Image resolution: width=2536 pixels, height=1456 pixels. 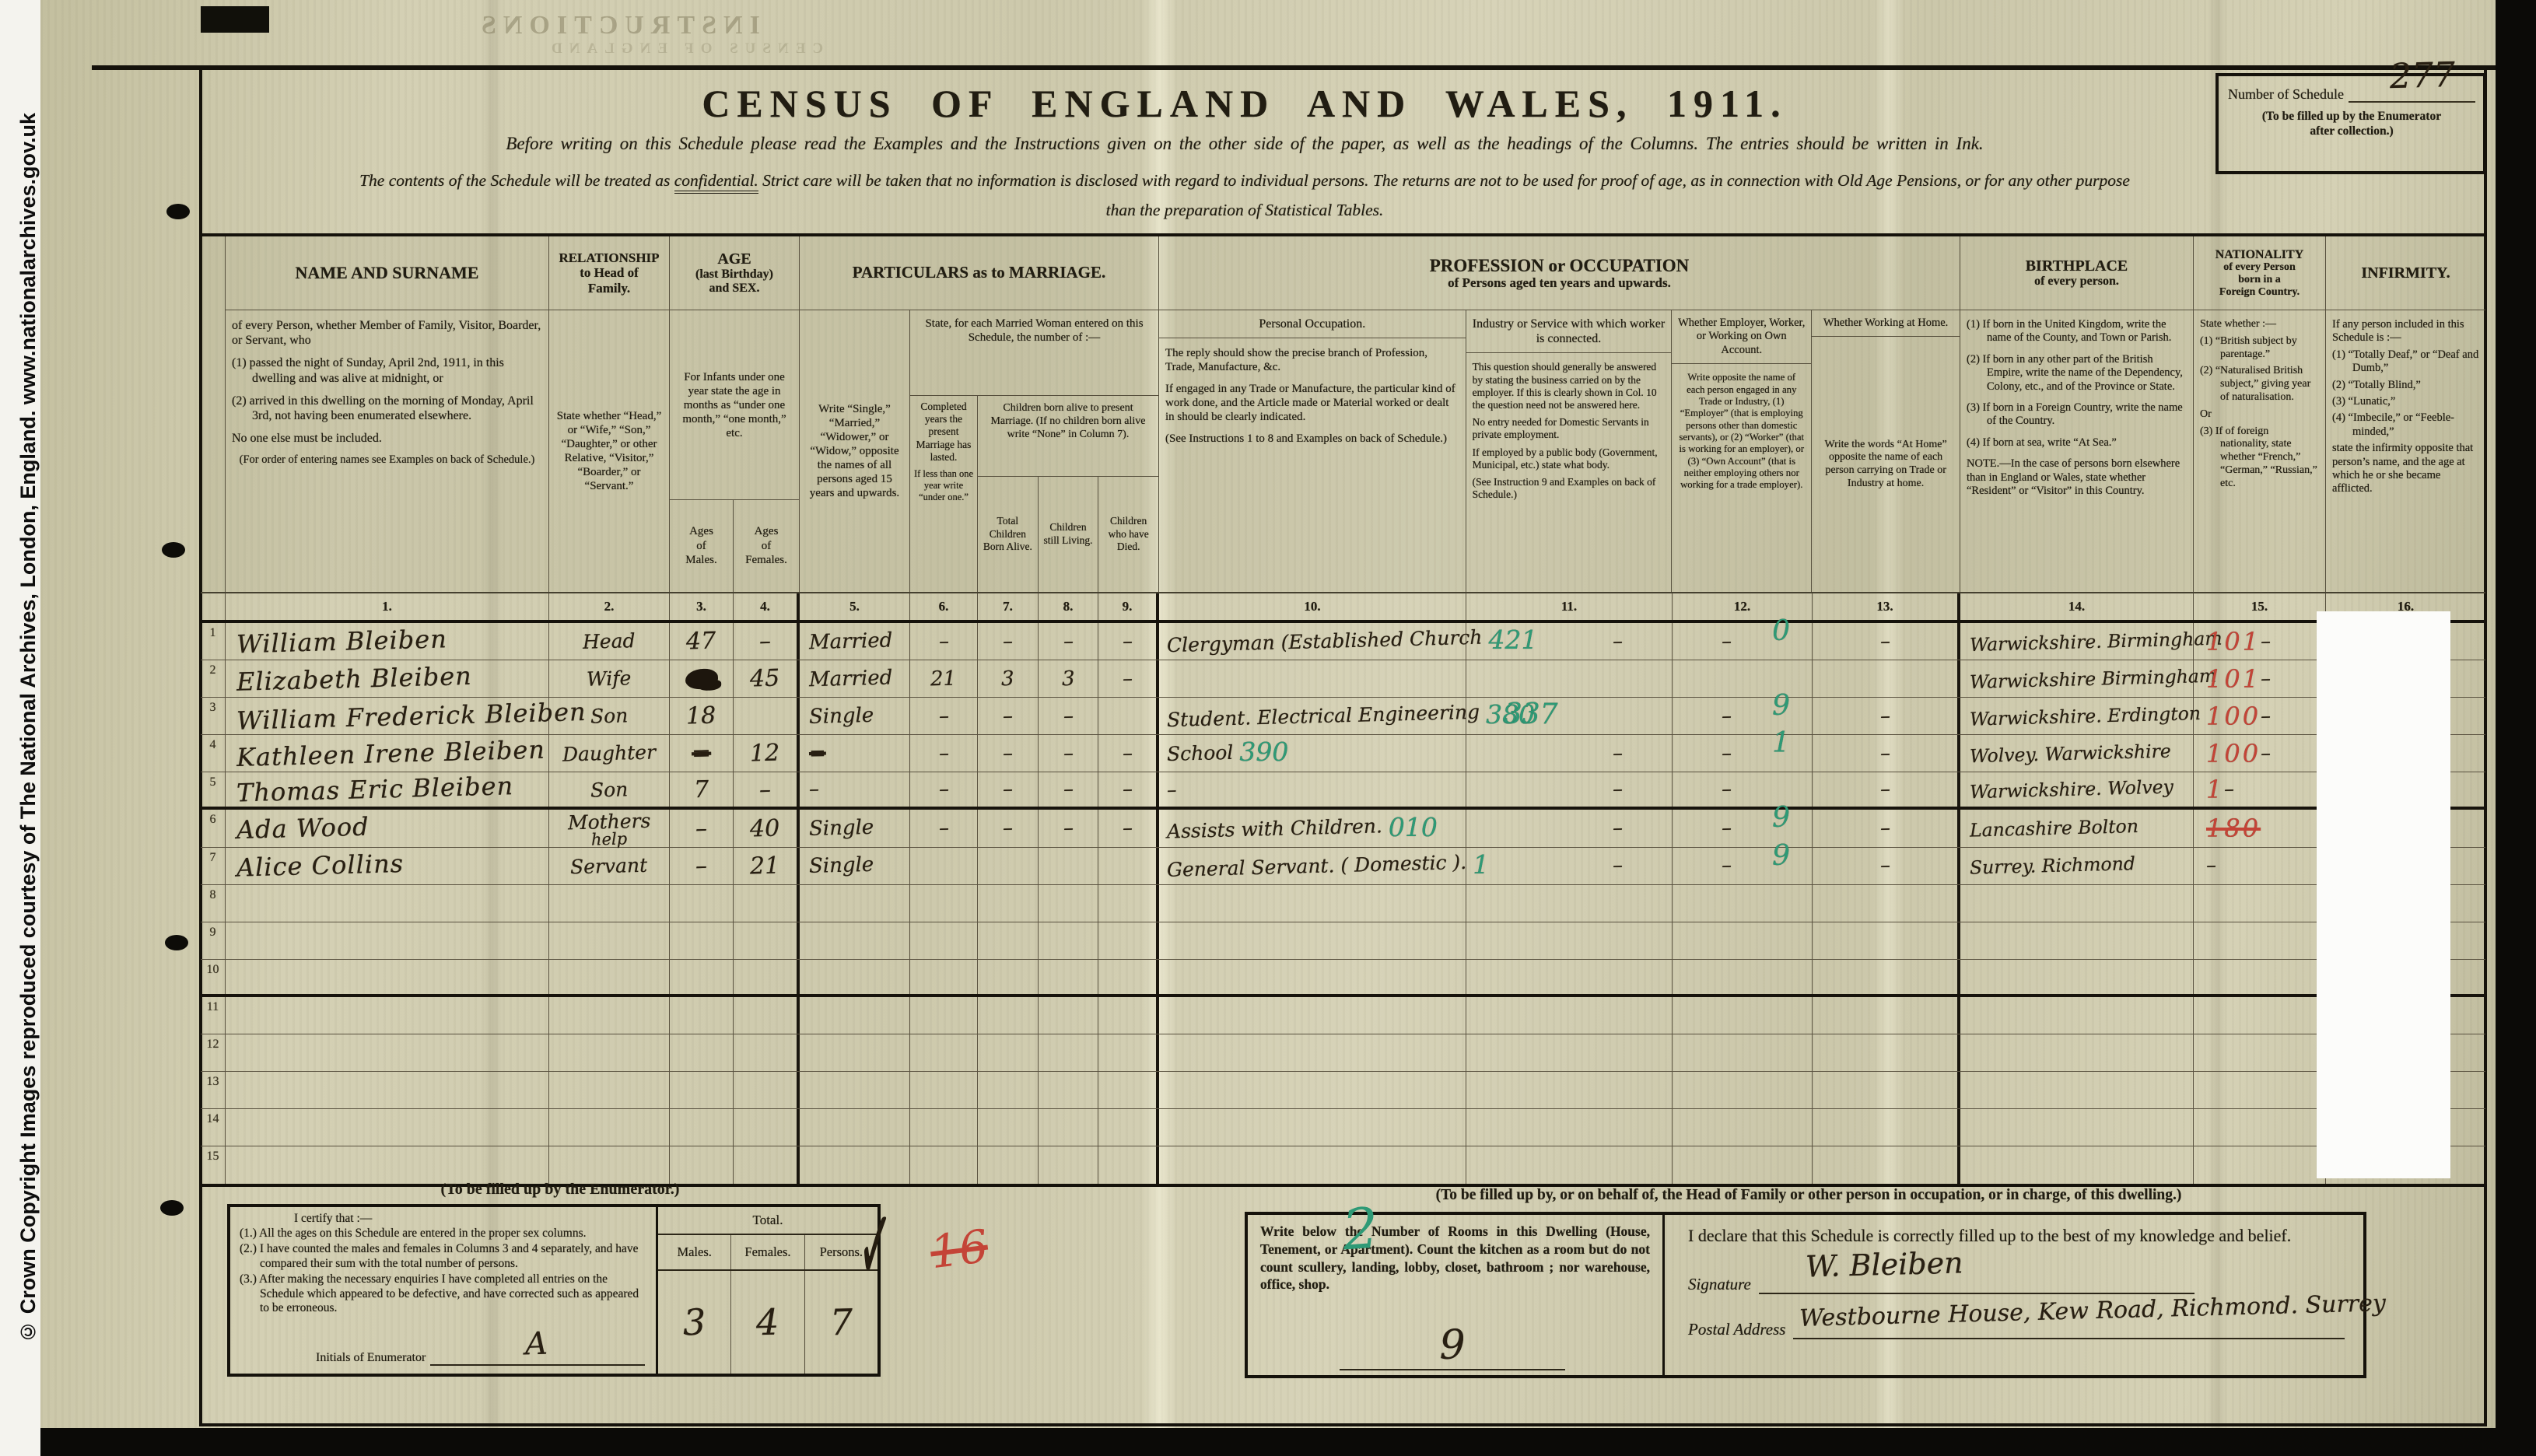 What do you see at coordinates (1569, 790) in the screenshot?
I see `cell-industry: –` at bounding box center [1569, 790].